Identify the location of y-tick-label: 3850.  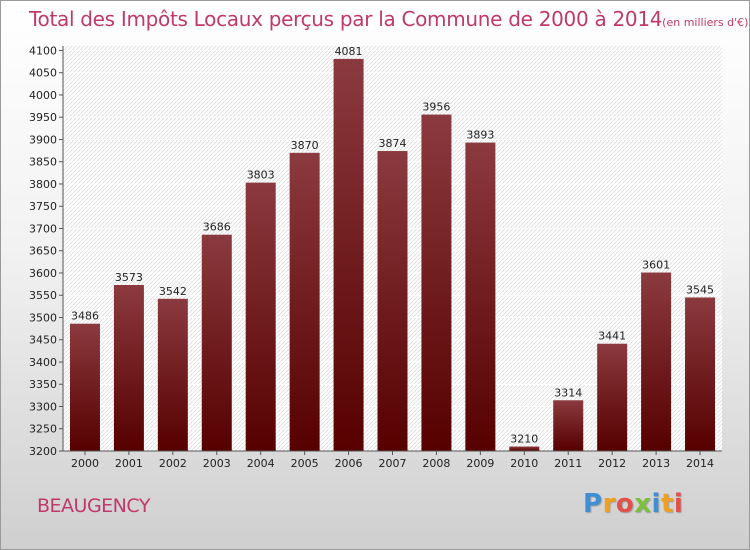
(43, 162).